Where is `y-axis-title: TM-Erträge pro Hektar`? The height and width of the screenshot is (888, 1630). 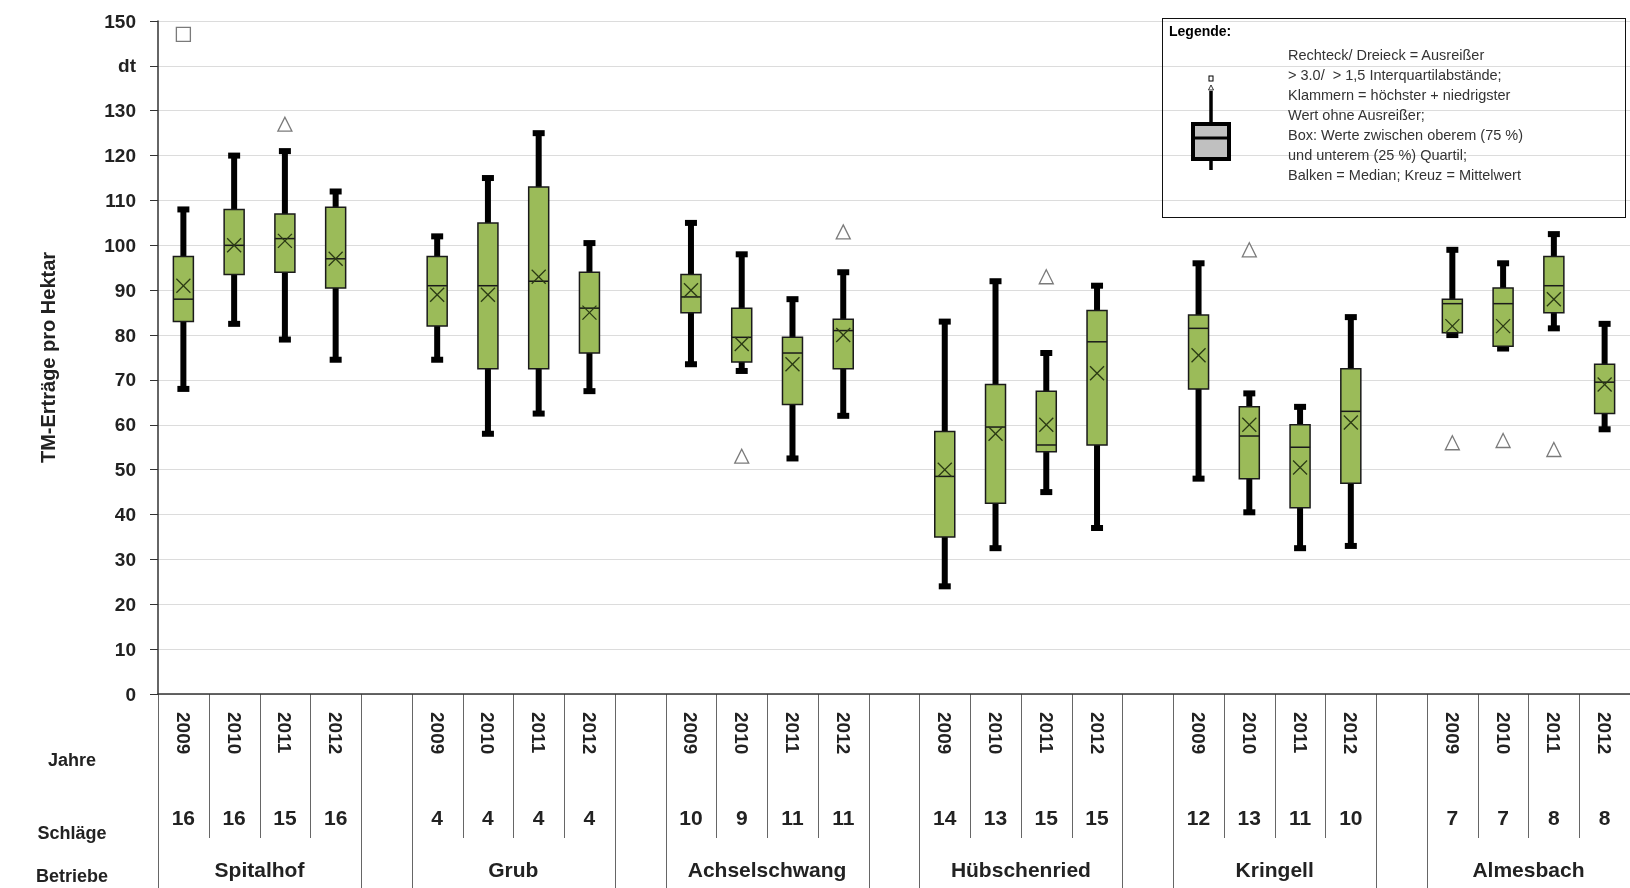
y-axis-title: TM-Erträge pro Hektar is located at coordinates (48, 357).